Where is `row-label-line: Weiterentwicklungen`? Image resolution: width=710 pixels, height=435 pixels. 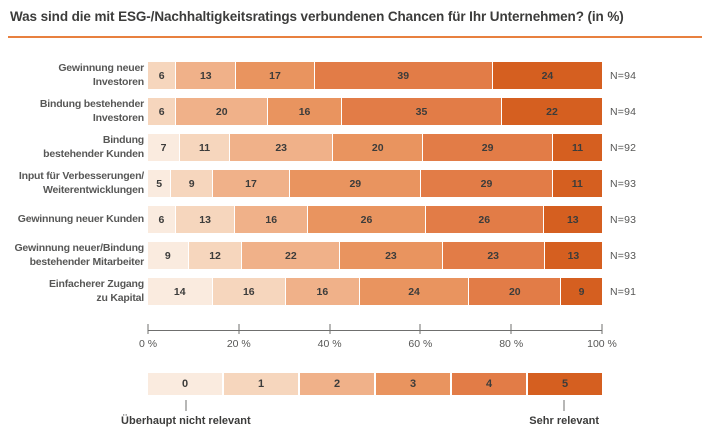 row-label-line: Weiterentwicklungen is located at coordinates (93, 189).